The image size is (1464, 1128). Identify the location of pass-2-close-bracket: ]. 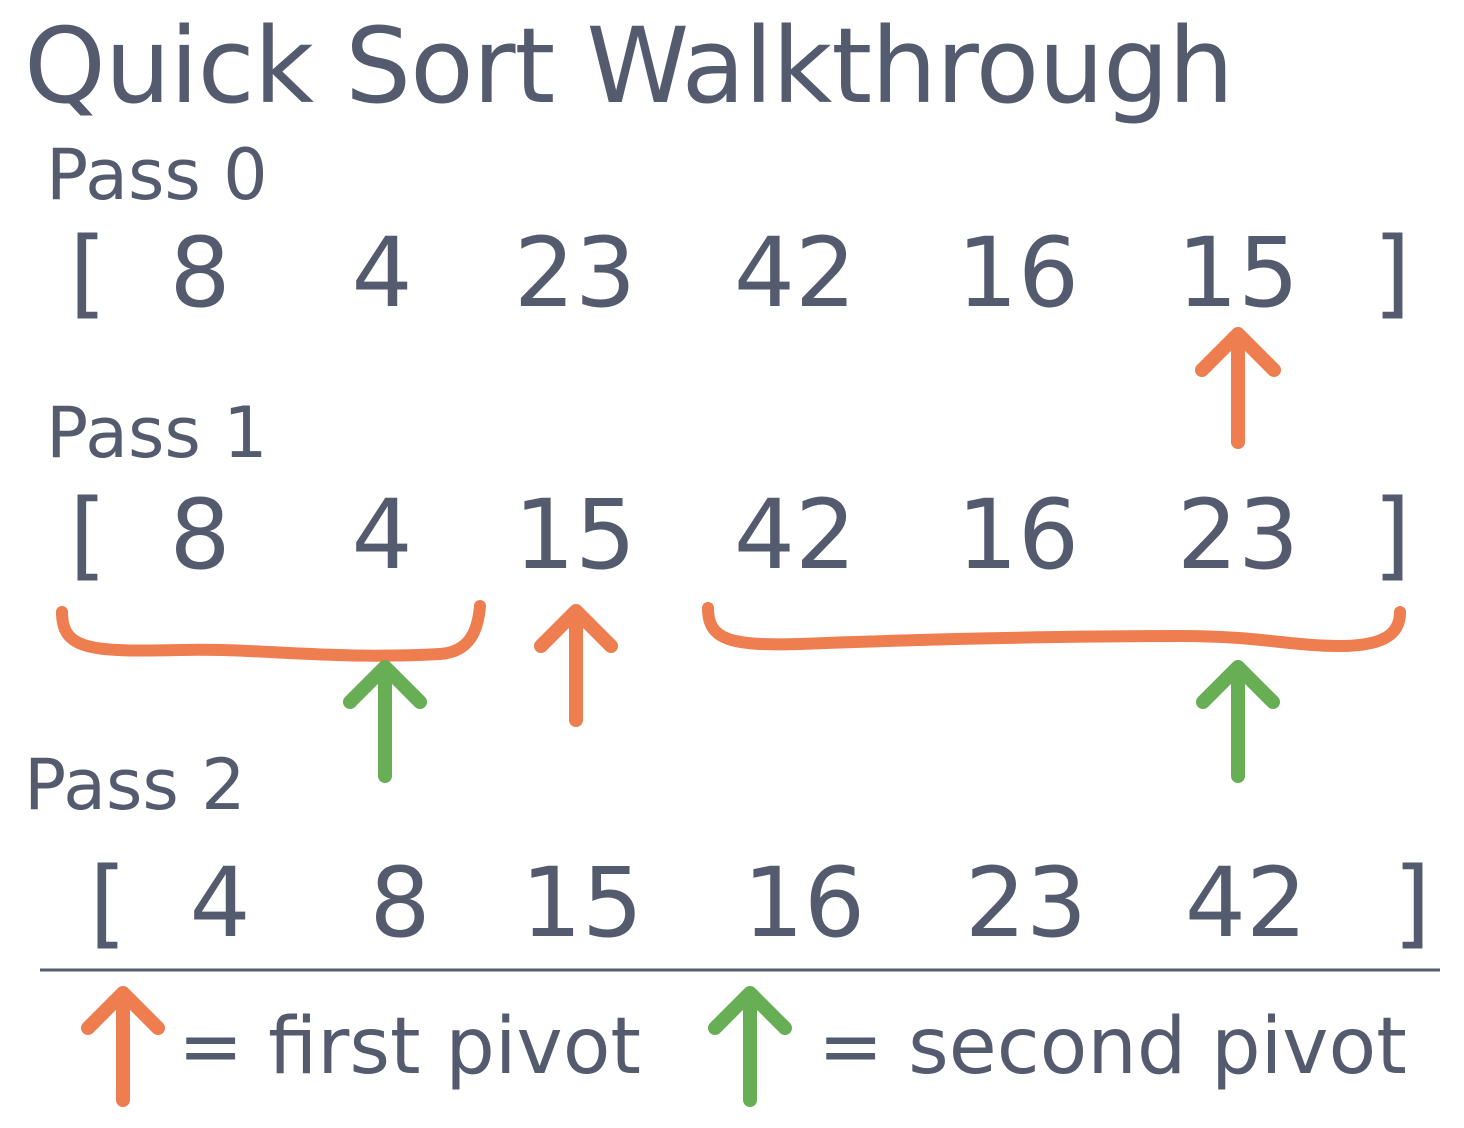
(1412, 903).